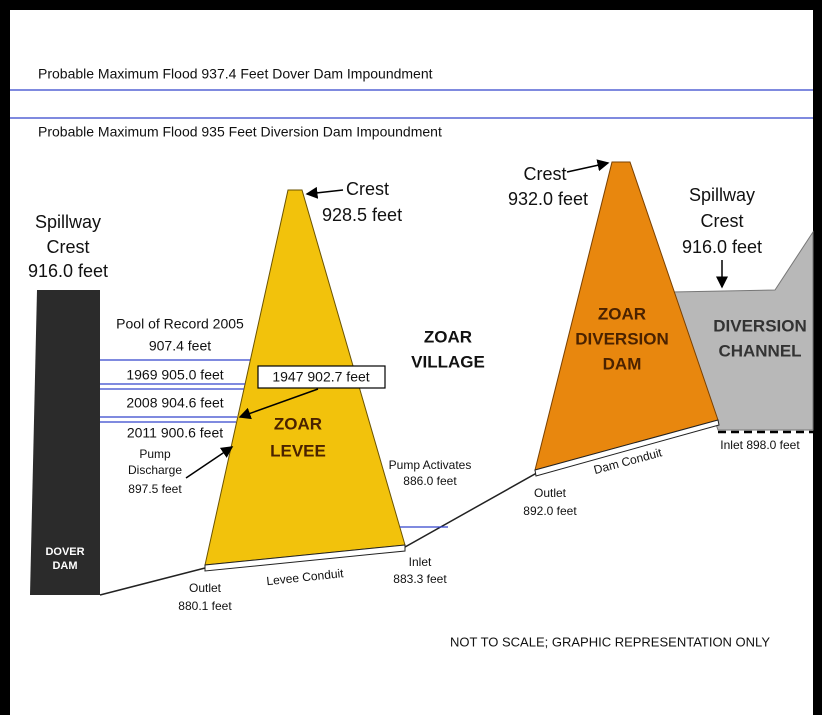  I want to click on label: Inlet 898.0 feet, so click(760, 445).